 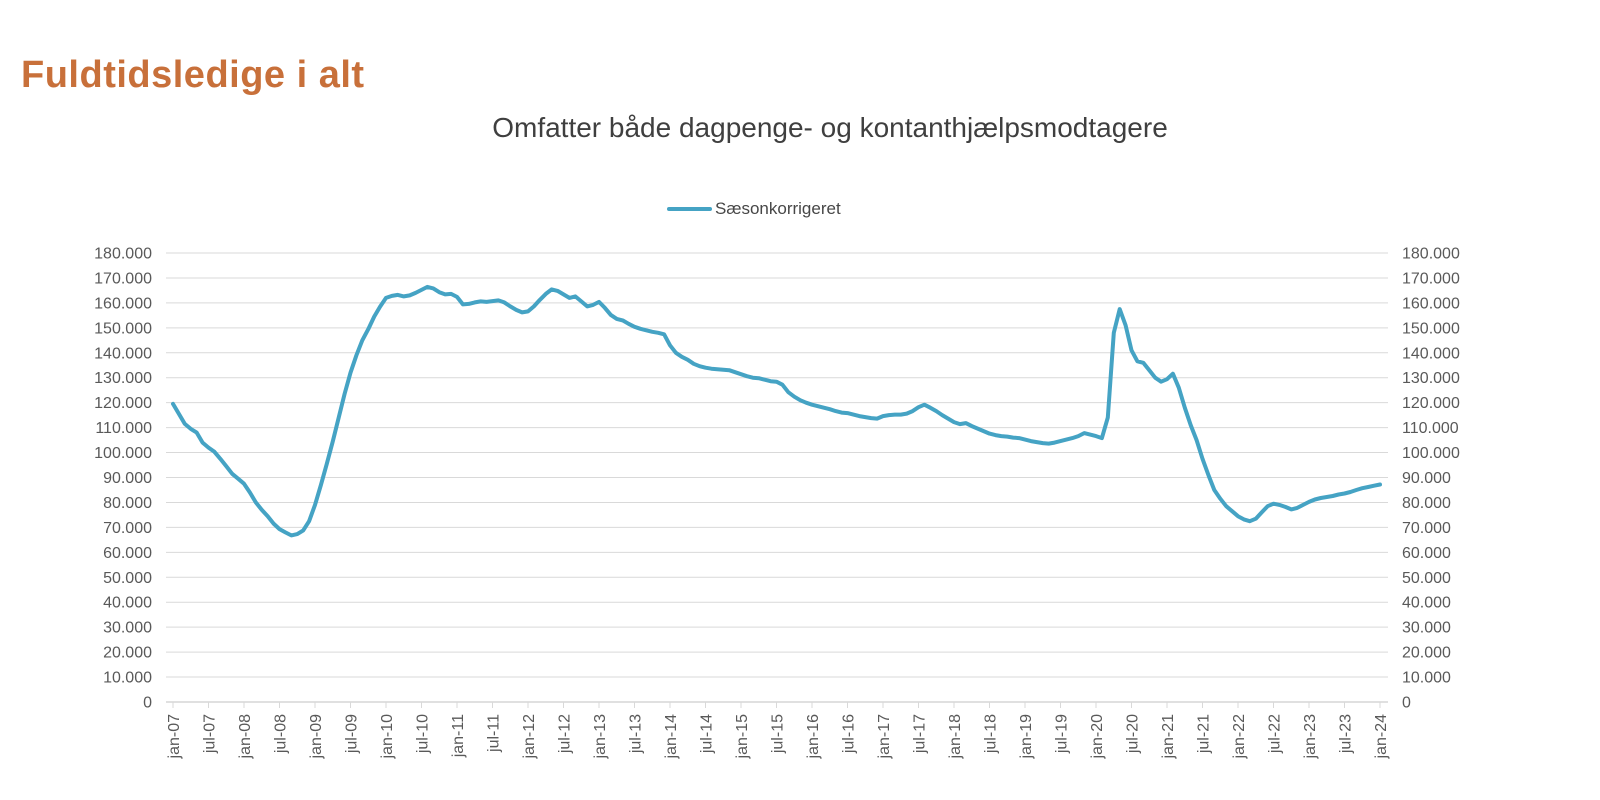 What do you see at coordinates (281, 734) in the screenshot?
I see `x-tick-label: jul-08` at bounding box center [281, 734].